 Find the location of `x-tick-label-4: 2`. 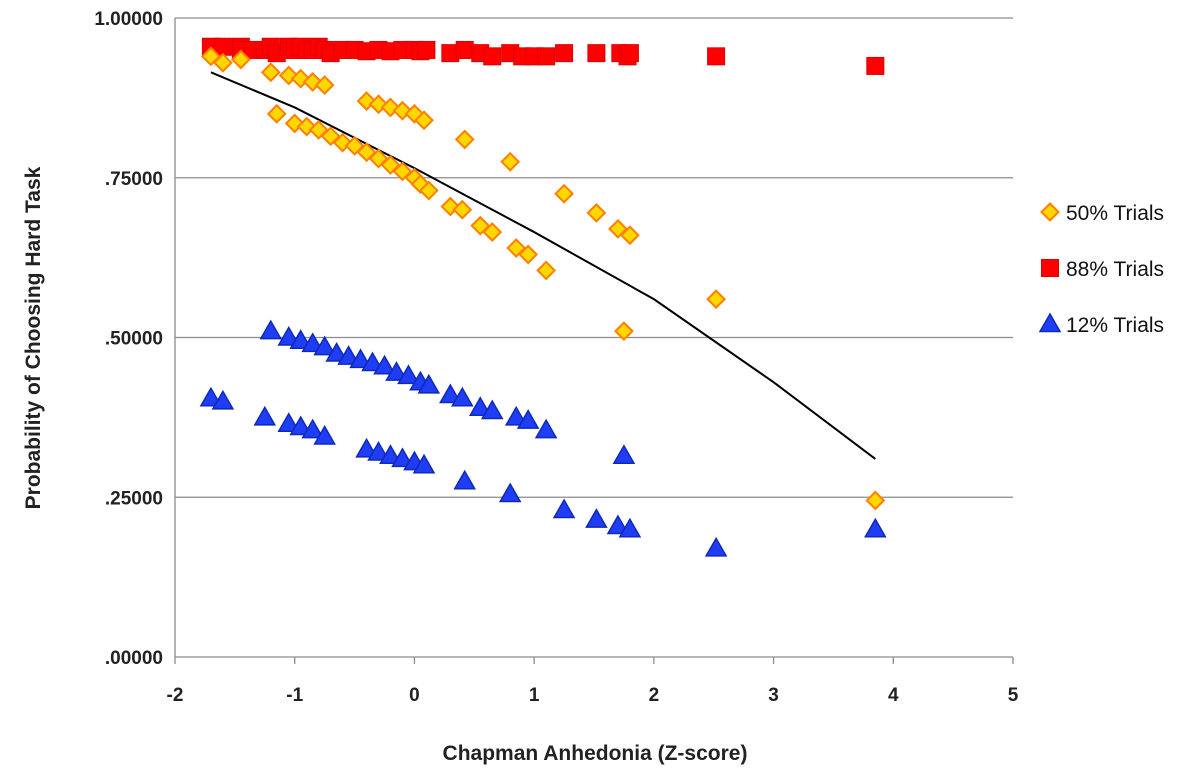

x-tick-label-4: 2 is located at coordinates (654, 695).